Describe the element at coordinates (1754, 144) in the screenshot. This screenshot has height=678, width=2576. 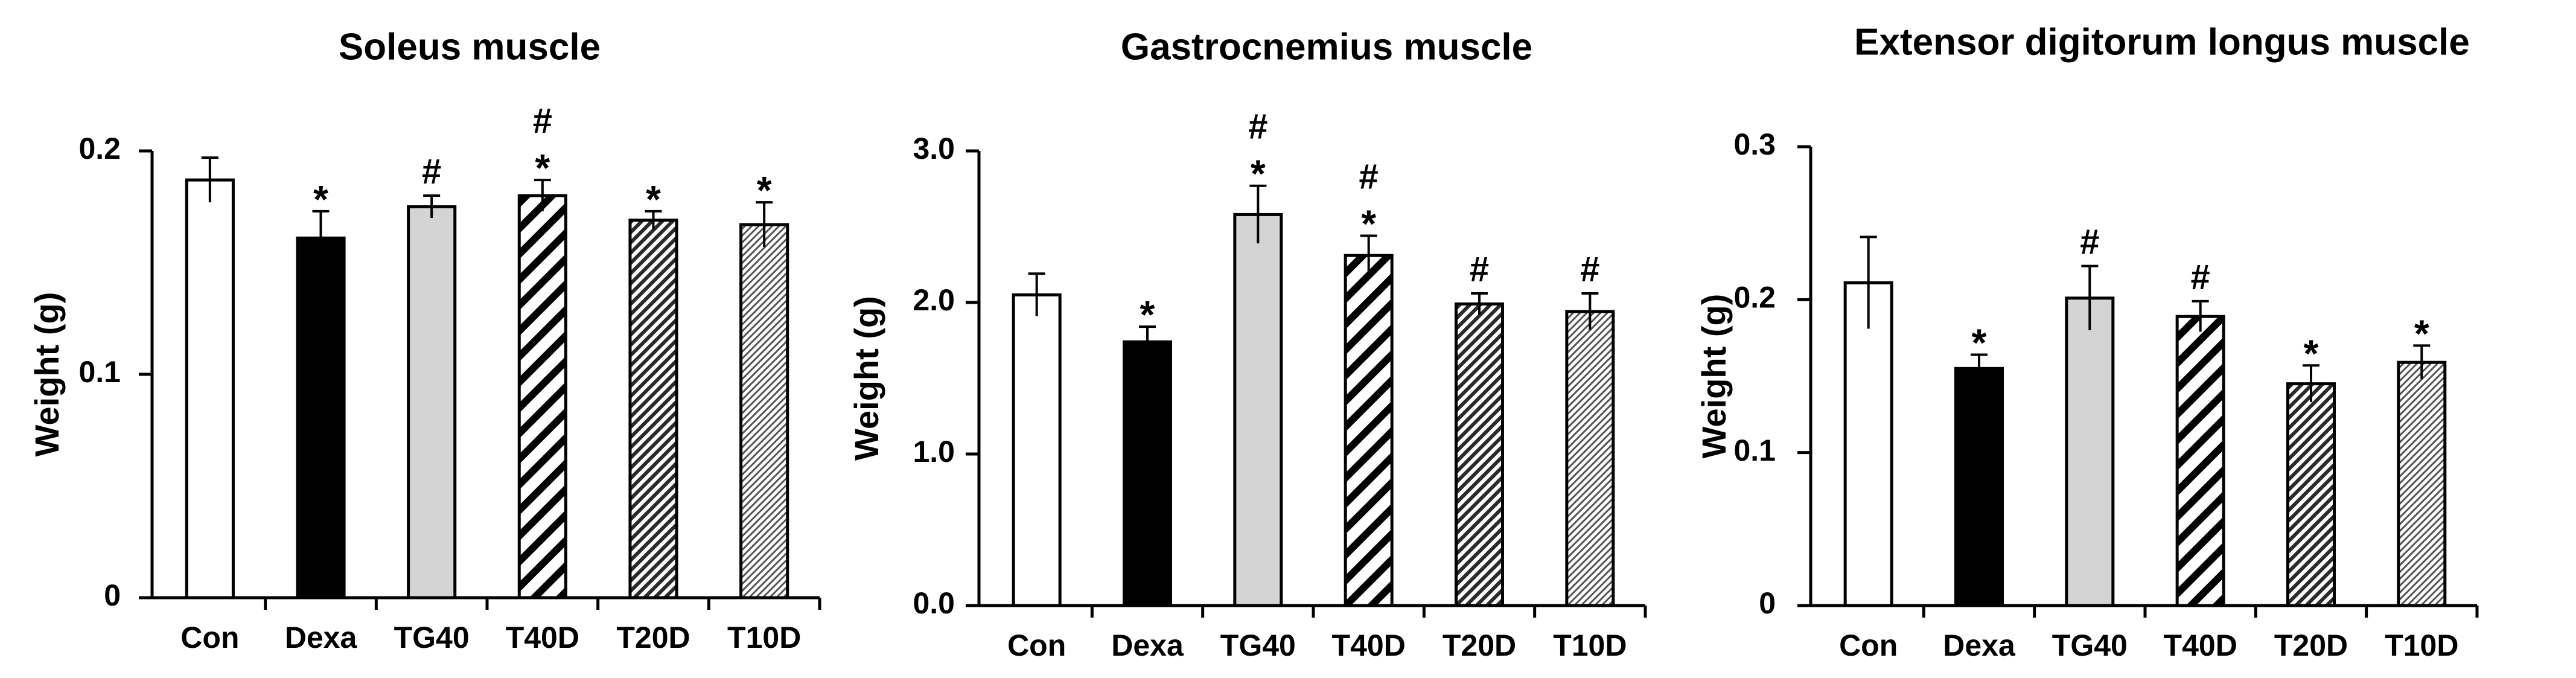
I see `y-tick-label: 0.3` at that location.